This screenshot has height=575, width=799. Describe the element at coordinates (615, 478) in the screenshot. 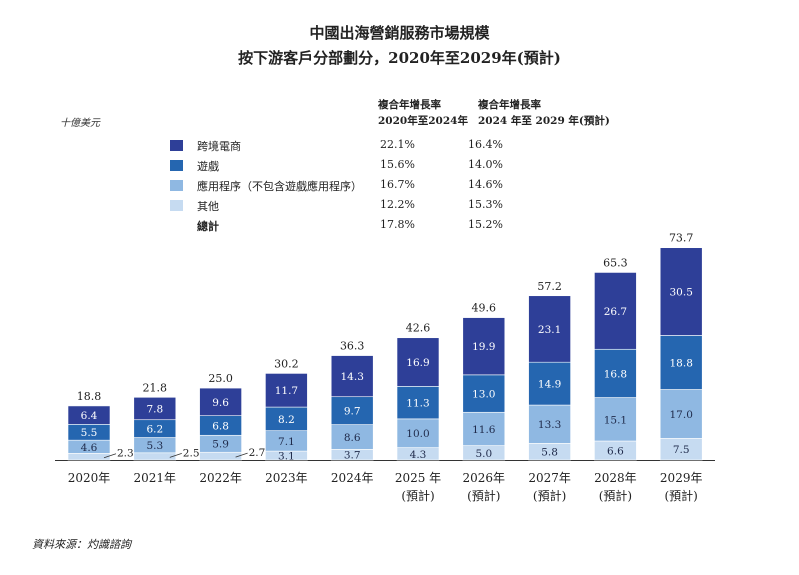

I see `x-tick-label: 2028年` at that location.